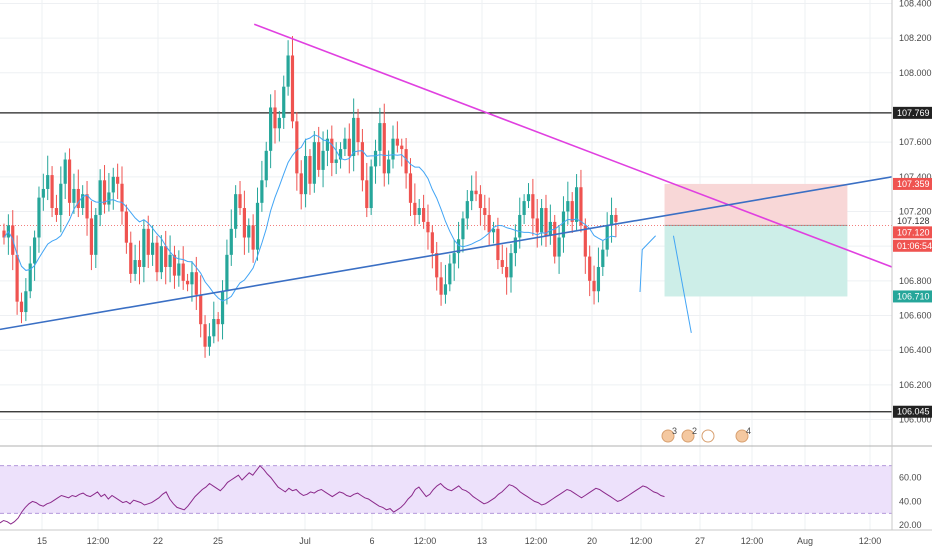 The height and width of the screenshot is (550, 932). What do you see at coordinates (682, 284) in the screenshot?
I see `projection-down-arrow` at bounding box center [682, 284].